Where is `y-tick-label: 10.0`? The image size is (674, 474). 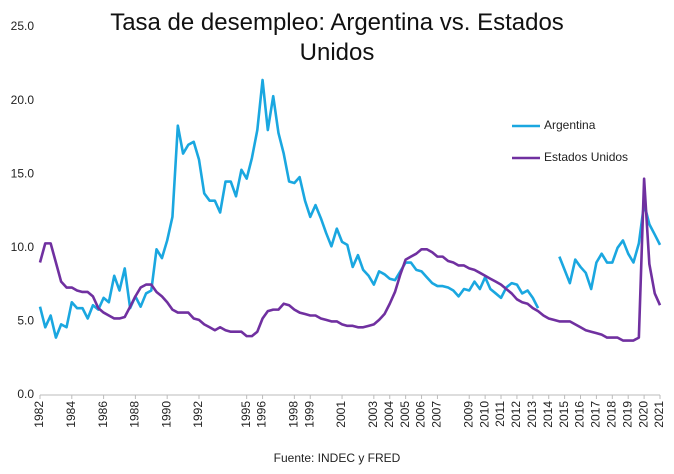 y-tick-label: 10.0 is located at coordinates (23, 247).